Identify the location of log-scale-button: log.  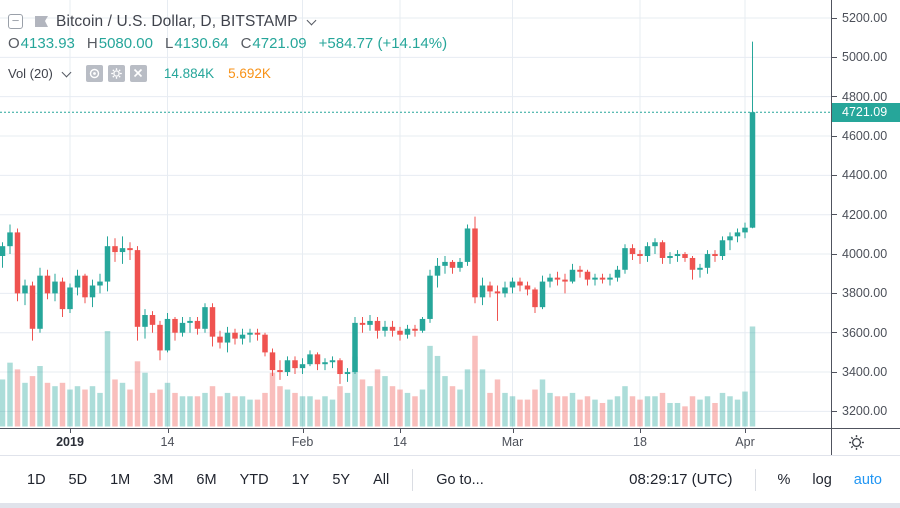
(822, 479).